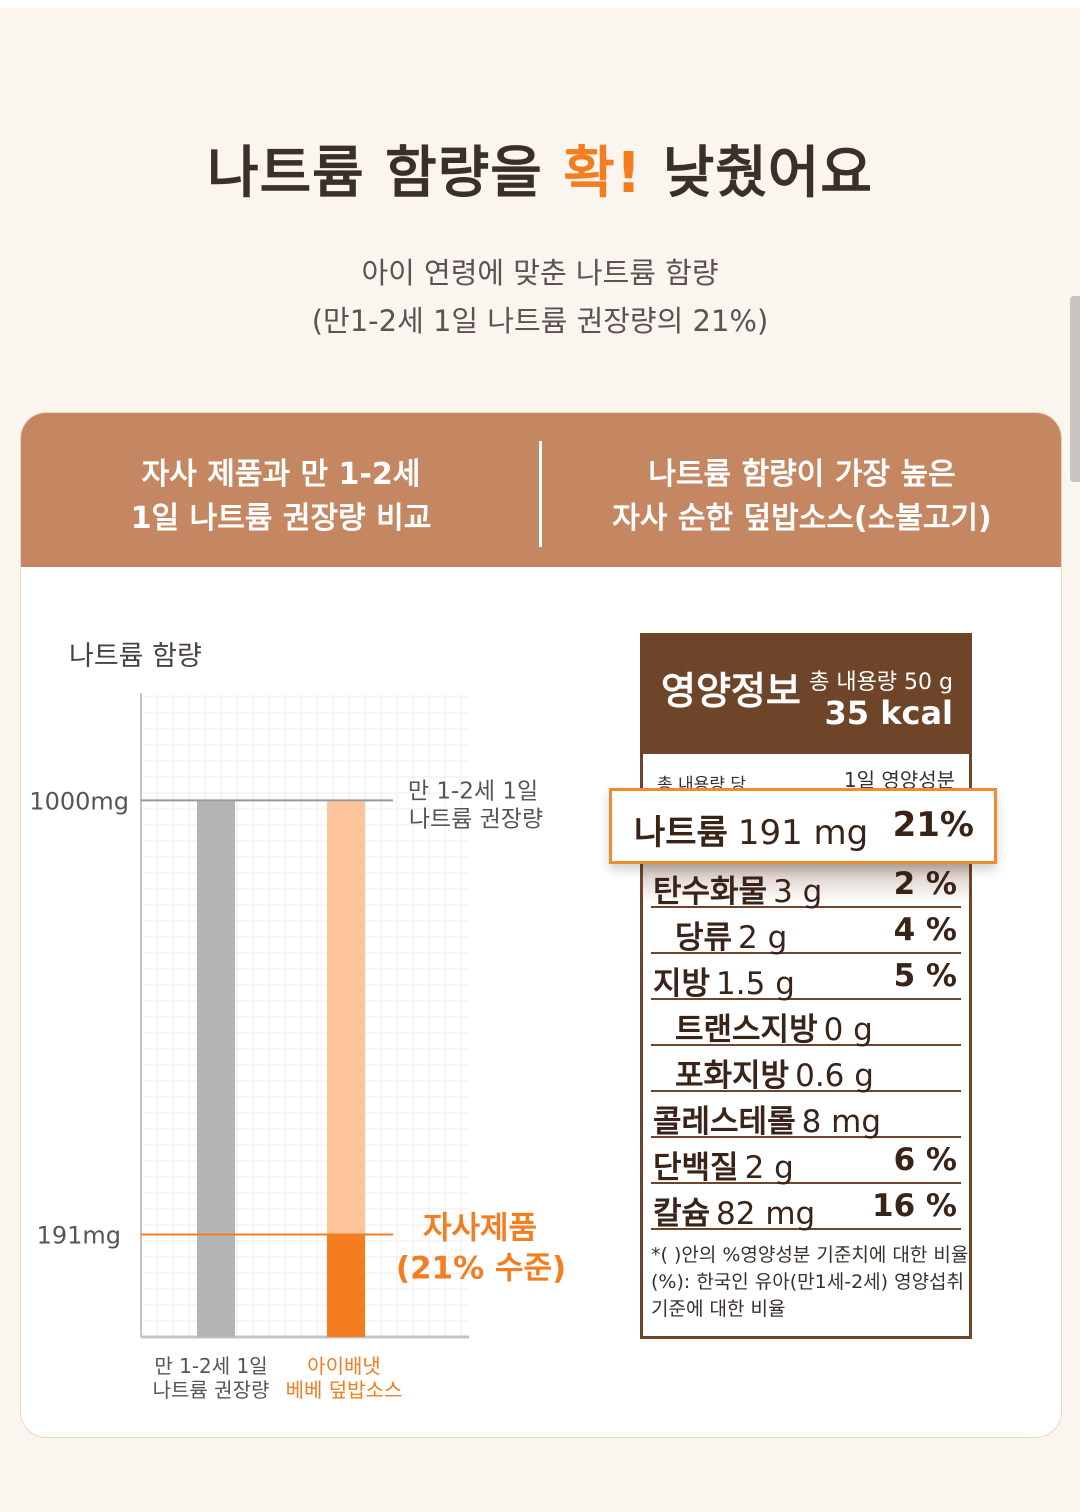  What do you see at coordinates (346, 1285) in the screenshot?
I see `bar-product` at bounding box center [346, 1285].